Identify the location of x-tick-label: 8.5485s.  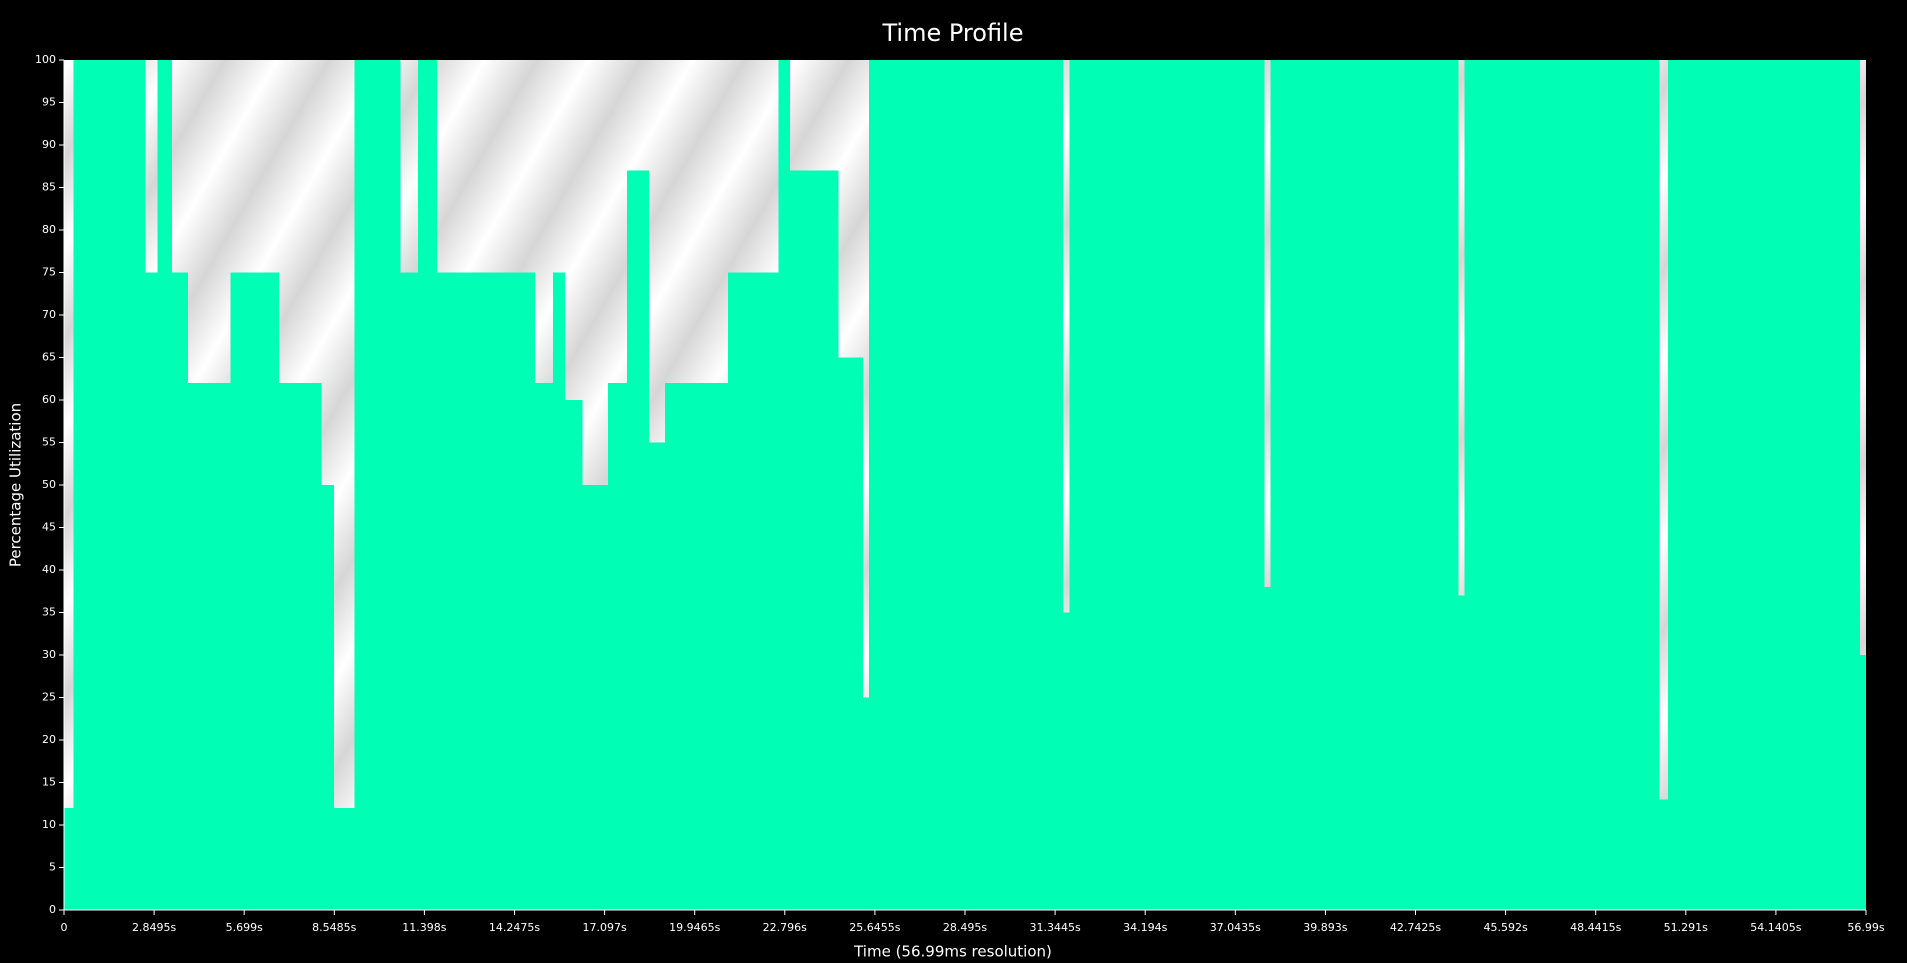
(334, 927).